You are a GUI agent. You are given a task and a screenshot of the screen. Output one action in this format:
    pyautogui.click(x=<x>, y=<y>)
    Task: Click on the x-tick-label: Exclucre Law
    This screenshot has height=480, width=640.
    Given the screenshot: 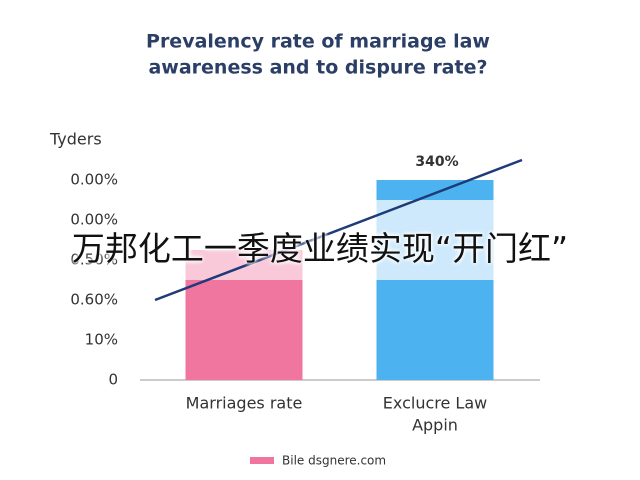 What is the action you would take?
    pyautogui.click(x=435, y=403)
    